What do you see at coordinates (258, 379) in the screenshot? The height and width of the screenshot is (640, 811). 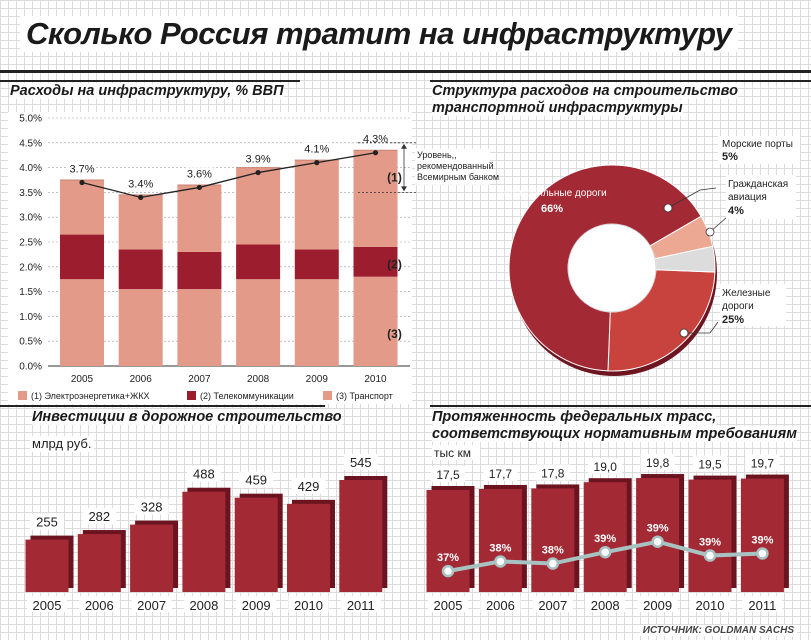 I see `chart1-x-tick: 2008` at bounding box center [258, 379].